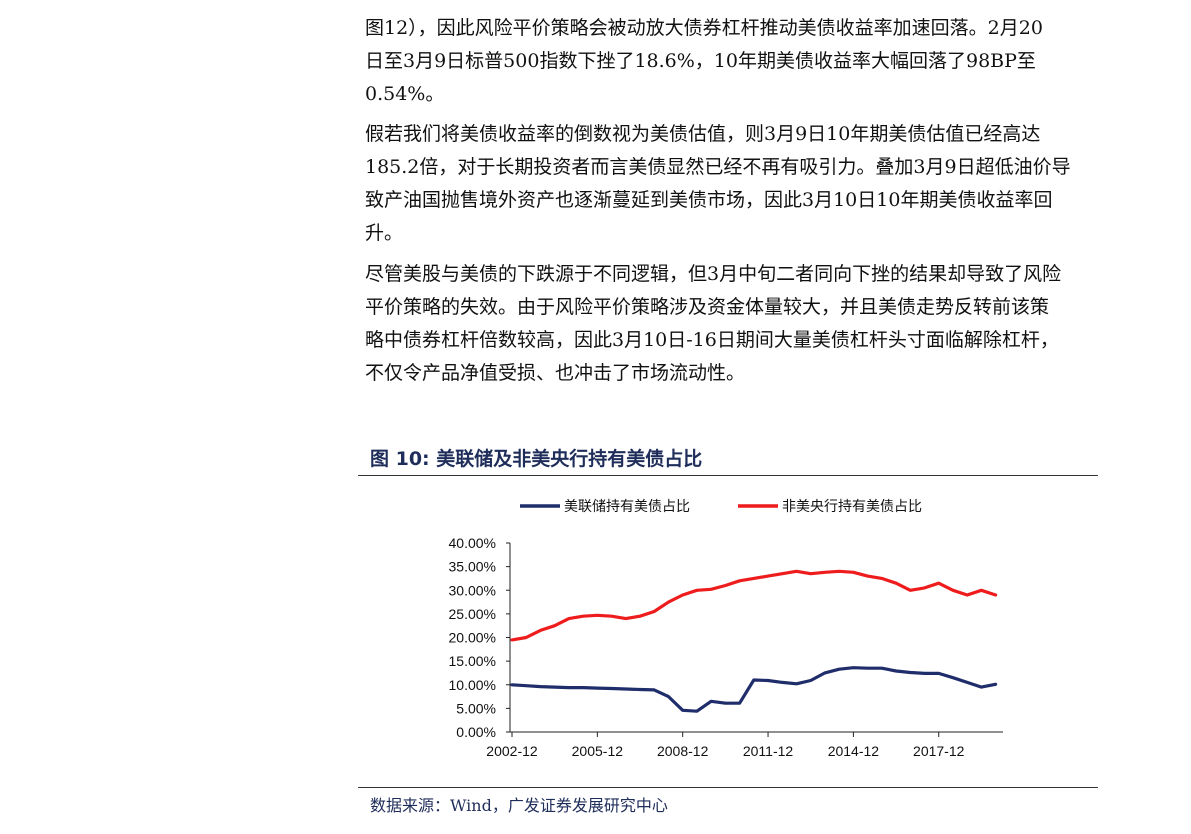 The image size is (1191, 834). What do you see at coordinates (683, 751) in the screenshot?
I see `x-tick-label: 2008-12` at bounding box center [683, 751].